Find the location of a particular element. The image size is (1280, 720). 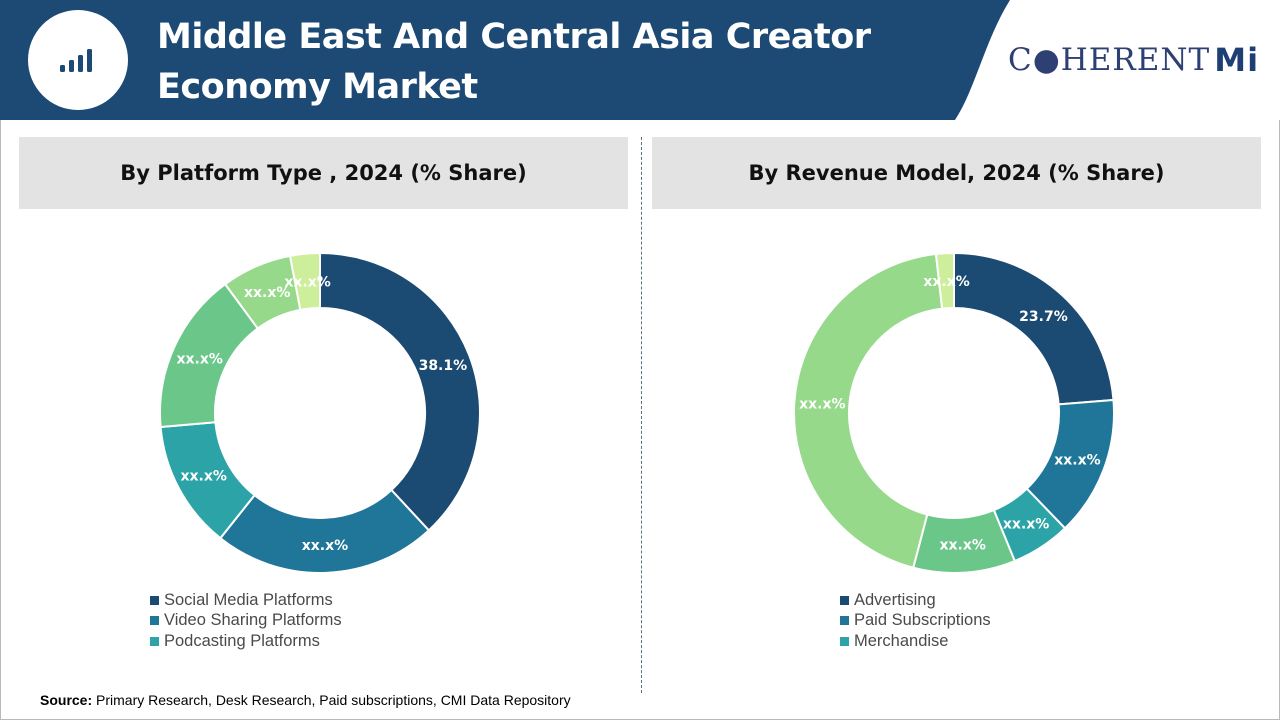

legend-label: Advertising is located at coordinates (895, 599).